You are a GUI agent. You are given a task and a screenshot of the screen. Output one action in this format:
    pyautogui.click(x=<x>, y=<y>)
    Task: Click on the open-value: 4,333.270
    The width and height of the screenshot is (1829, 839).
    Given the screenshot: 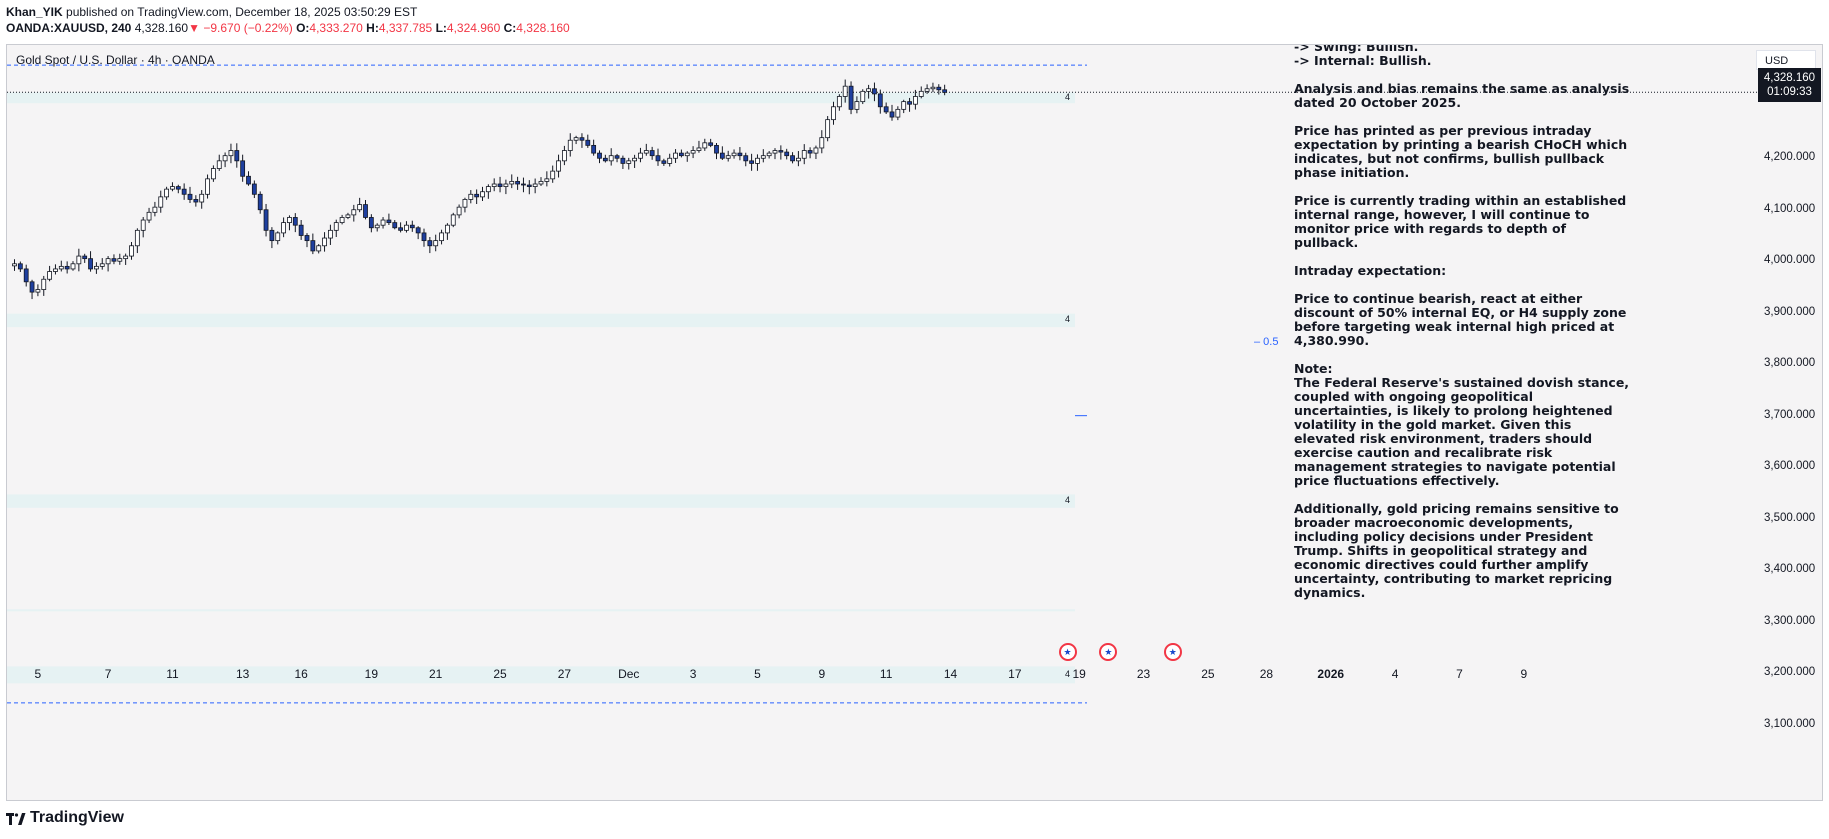 What is the action you would take?
    pyautogui.click(x=336, y=28)
    